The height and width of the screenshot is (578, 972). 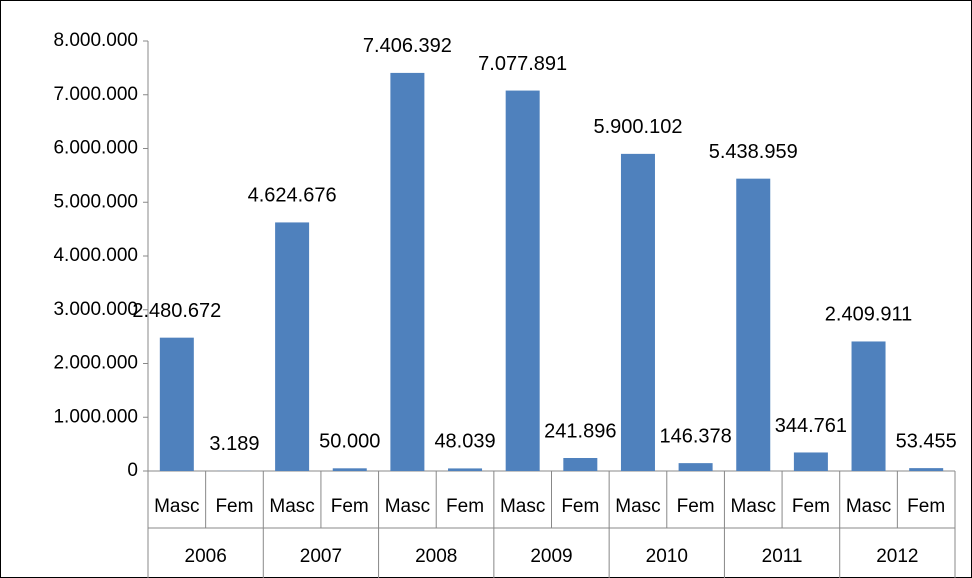 What do you see at coordinates (926, 441) in the screenshot?
I see `data-label: 53.455` at bounding box center [926, 441].